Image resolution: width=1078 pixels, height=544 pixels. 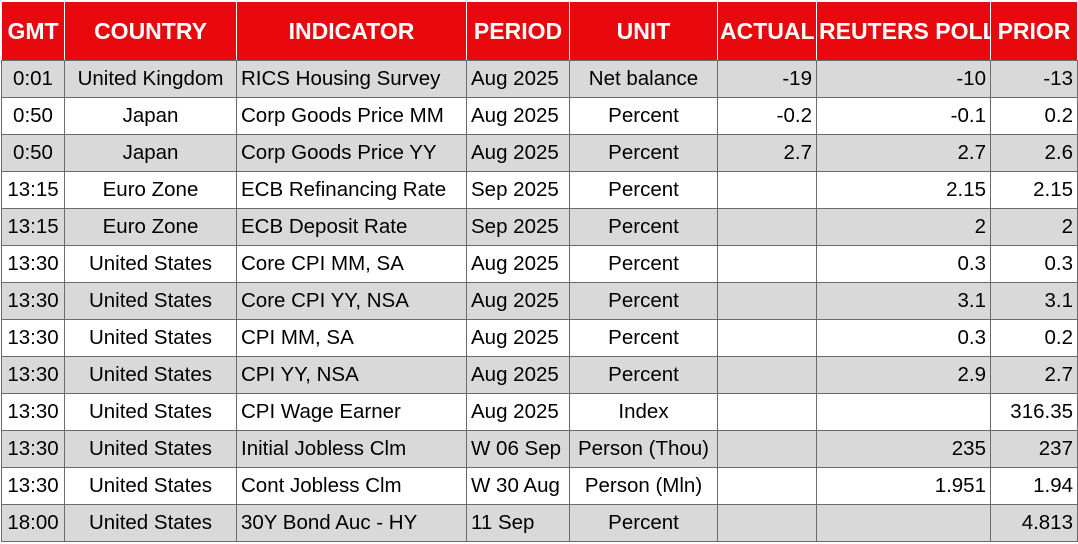 I want to click on header-actual: ACTUAL, so click(x=767, y=31).